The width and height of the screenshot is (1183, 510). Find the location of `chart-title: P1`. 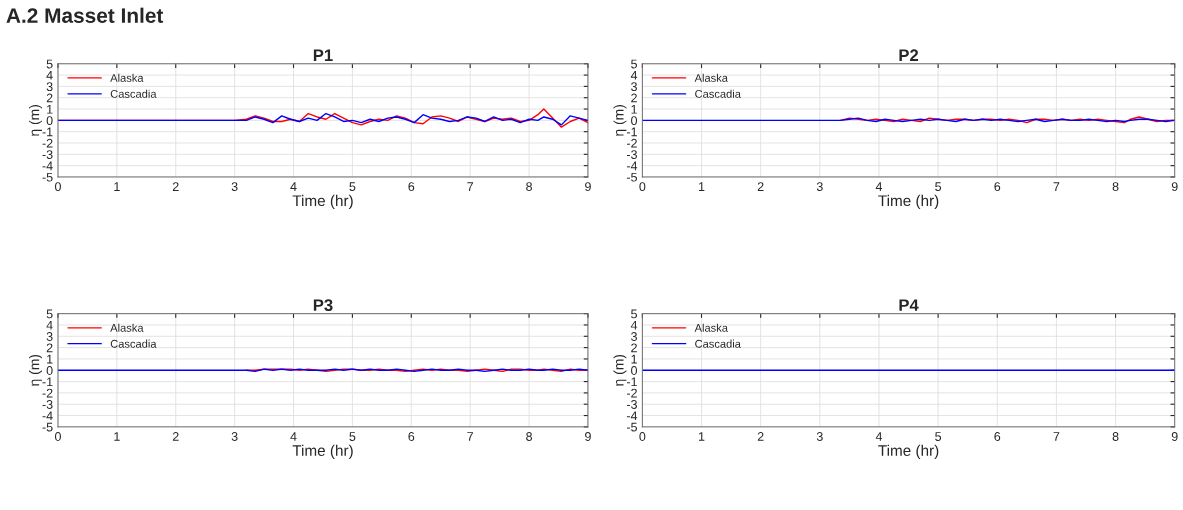

chart-title: P1 is located at coordinates (323, 55).